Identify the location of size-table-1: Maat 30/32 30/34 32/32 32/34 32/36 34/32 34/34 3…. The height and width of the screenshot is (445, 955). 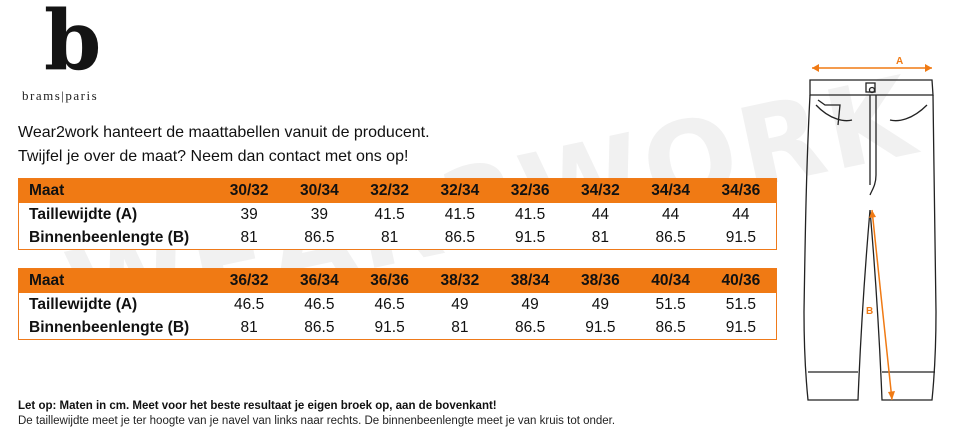
(397, 214).